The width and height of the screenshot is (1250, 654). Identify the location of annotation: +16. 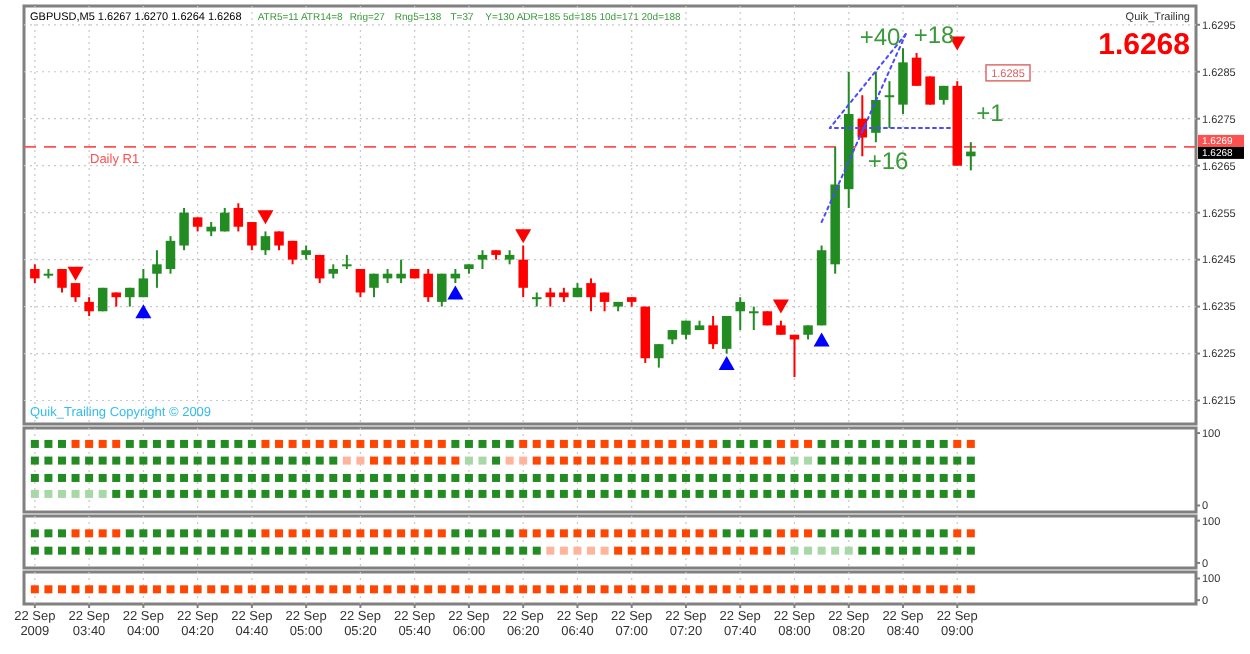
(888, 161).